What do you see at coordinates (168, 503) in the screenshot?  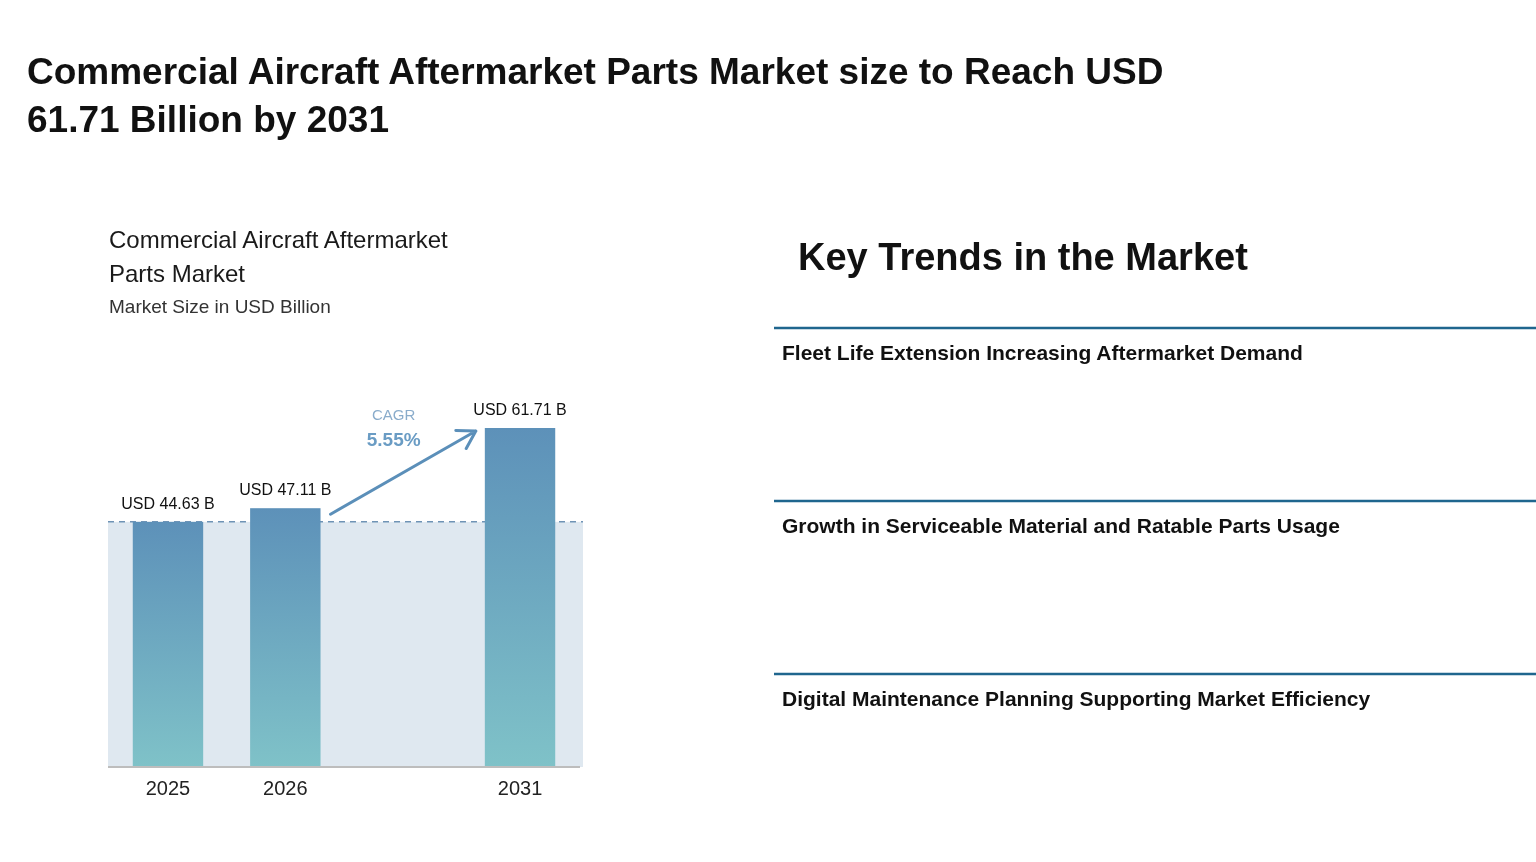 I see `data-label: USD 44.63 B` at bounding box center [168, 503].